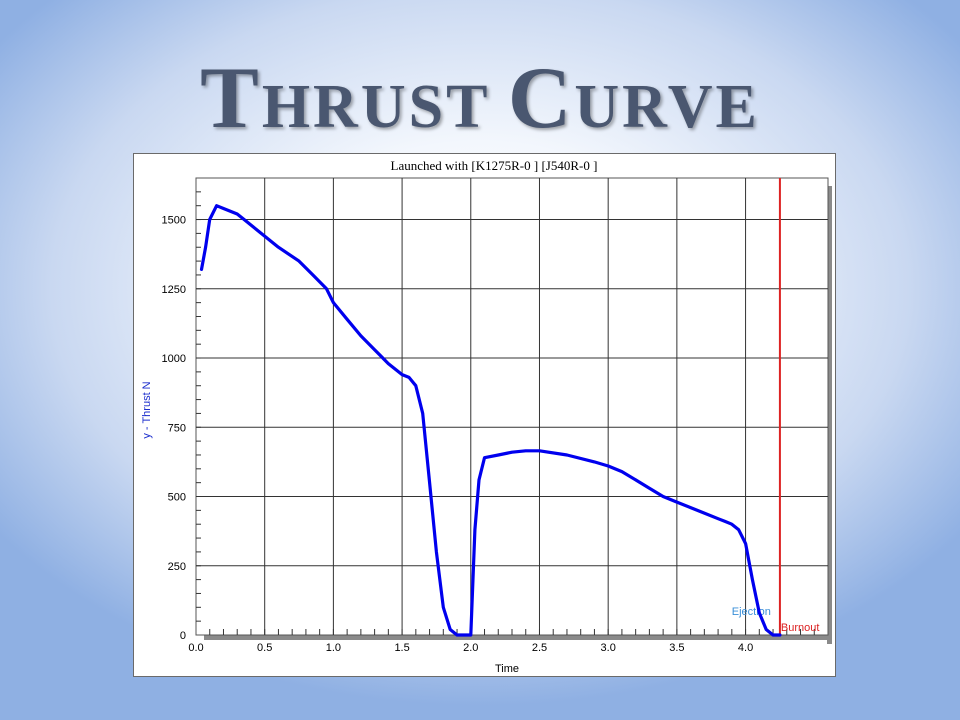  What do you see at coordinates (751, 612) in the screenshot?
I see `marker-label: Ejection` at bounding box center [751, 612].